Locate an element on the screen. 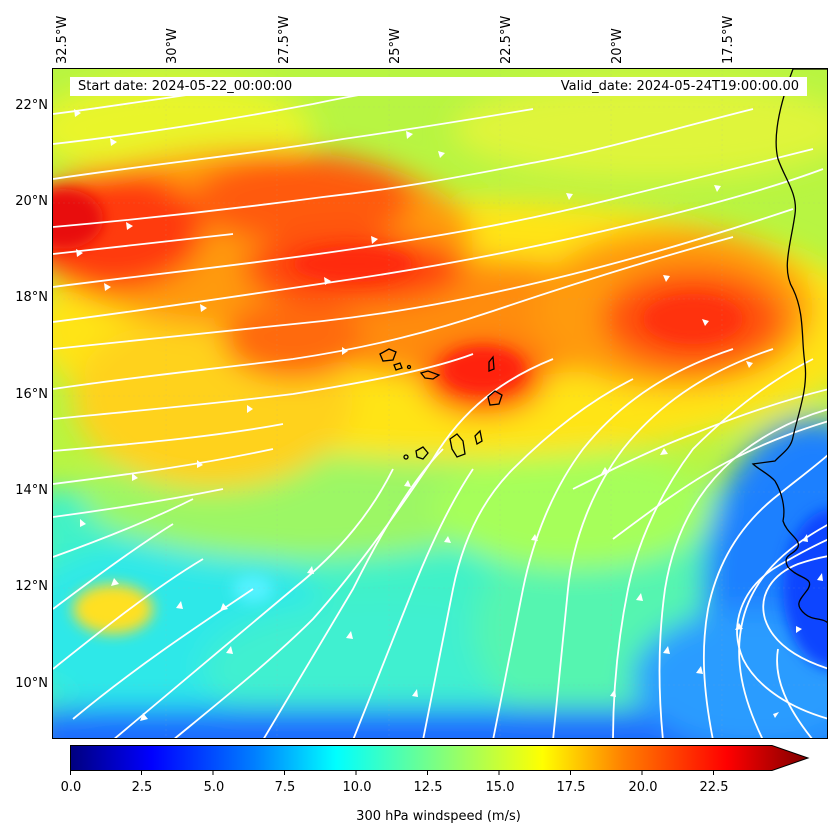  africa-coastline is located at coordinates (789, 346).